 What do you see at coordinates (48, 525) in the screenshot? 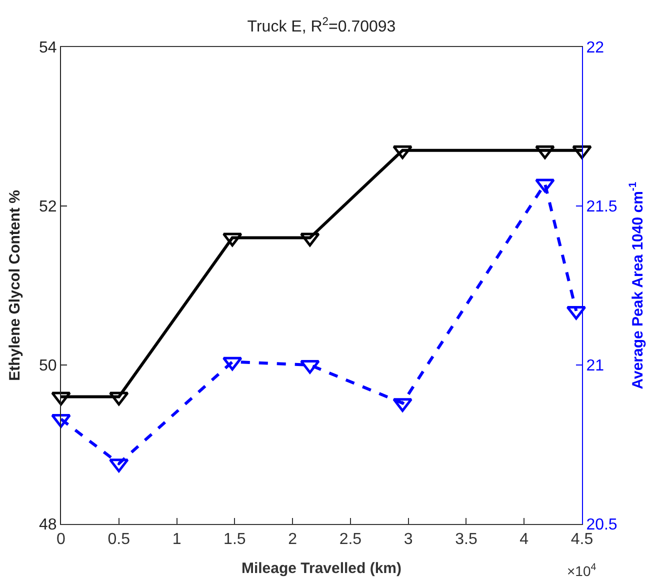
I see `y-tick-label: 48` at bounding box center [48, 525].